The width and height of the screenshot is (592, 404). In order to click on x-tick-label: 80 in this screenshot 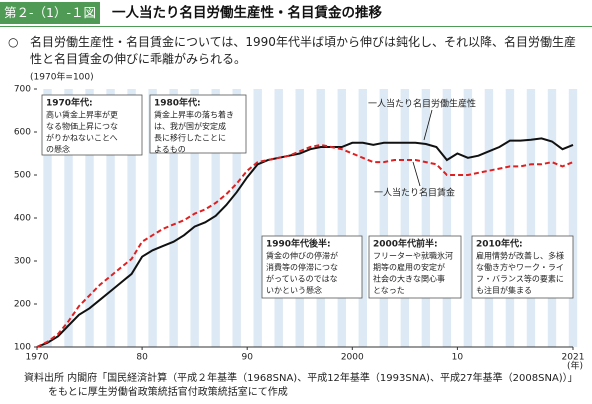, I will do `click(142, 358)`.